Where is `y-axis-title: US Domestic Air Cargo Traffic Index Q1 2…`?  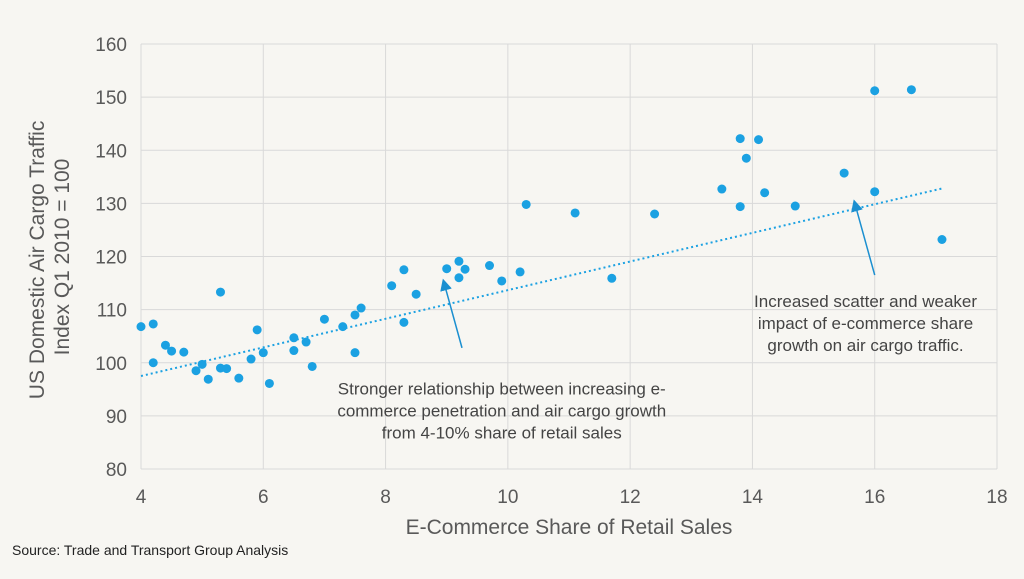
y-axis-title: US Domestic Air Cargo Traffic Index Q1 2… is located at coordinates (50, 257).